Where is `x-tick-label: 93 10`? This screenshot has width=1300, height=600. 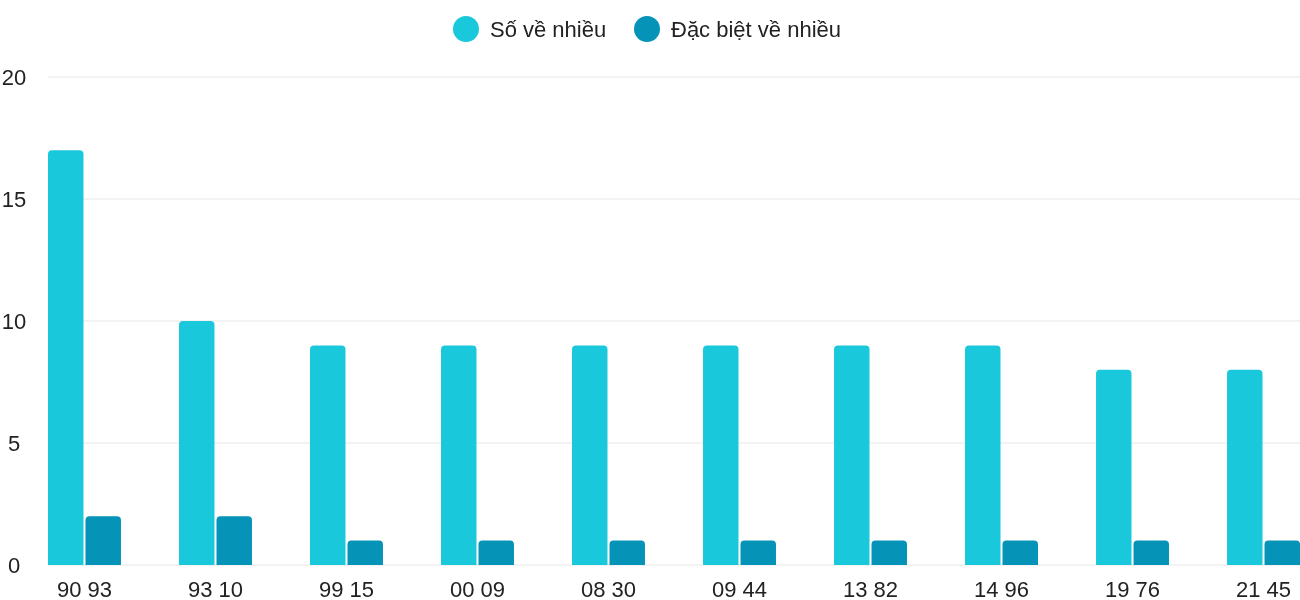
x-tick-label: 93 10 is located at coordinates (215, 588).